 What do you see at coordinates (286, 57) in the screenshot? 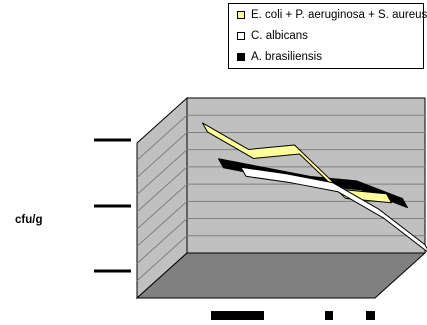
I see `legend-label-2: A. brasiliensis` at bounding box center [286, 57].